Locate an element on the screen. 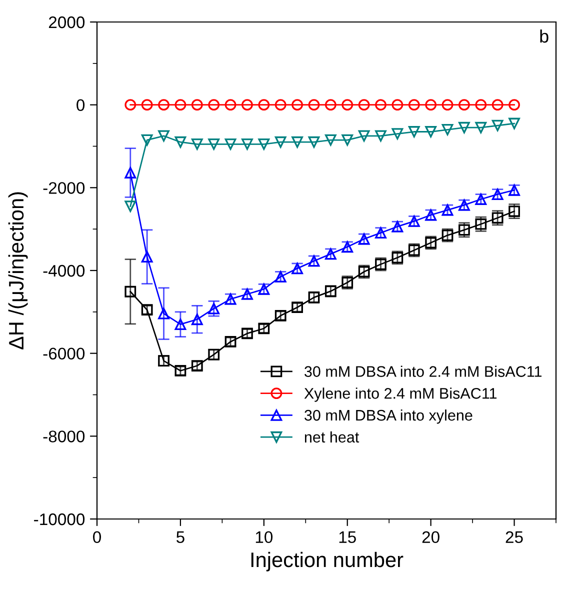 This screenshot has height=591, width=574. x-tick-label: 0 is located at coordinates (97, 537).